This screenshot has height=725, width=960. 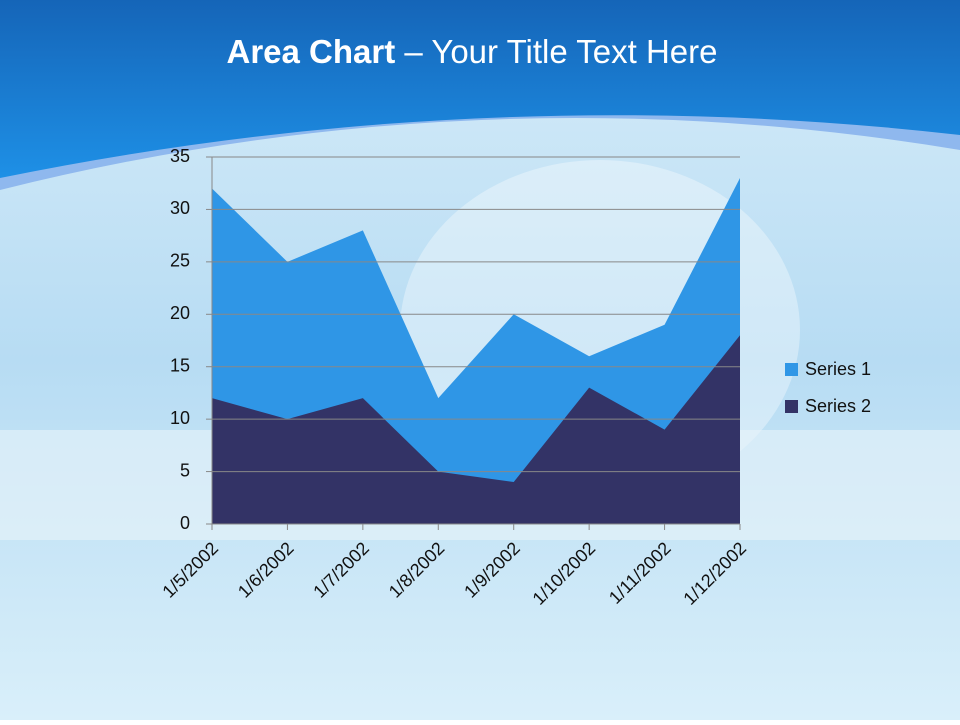 What do you see at coordinates (185, 523) in the screenshot?
I see `y-tick-label: 0` at bounding box center [185, 523].